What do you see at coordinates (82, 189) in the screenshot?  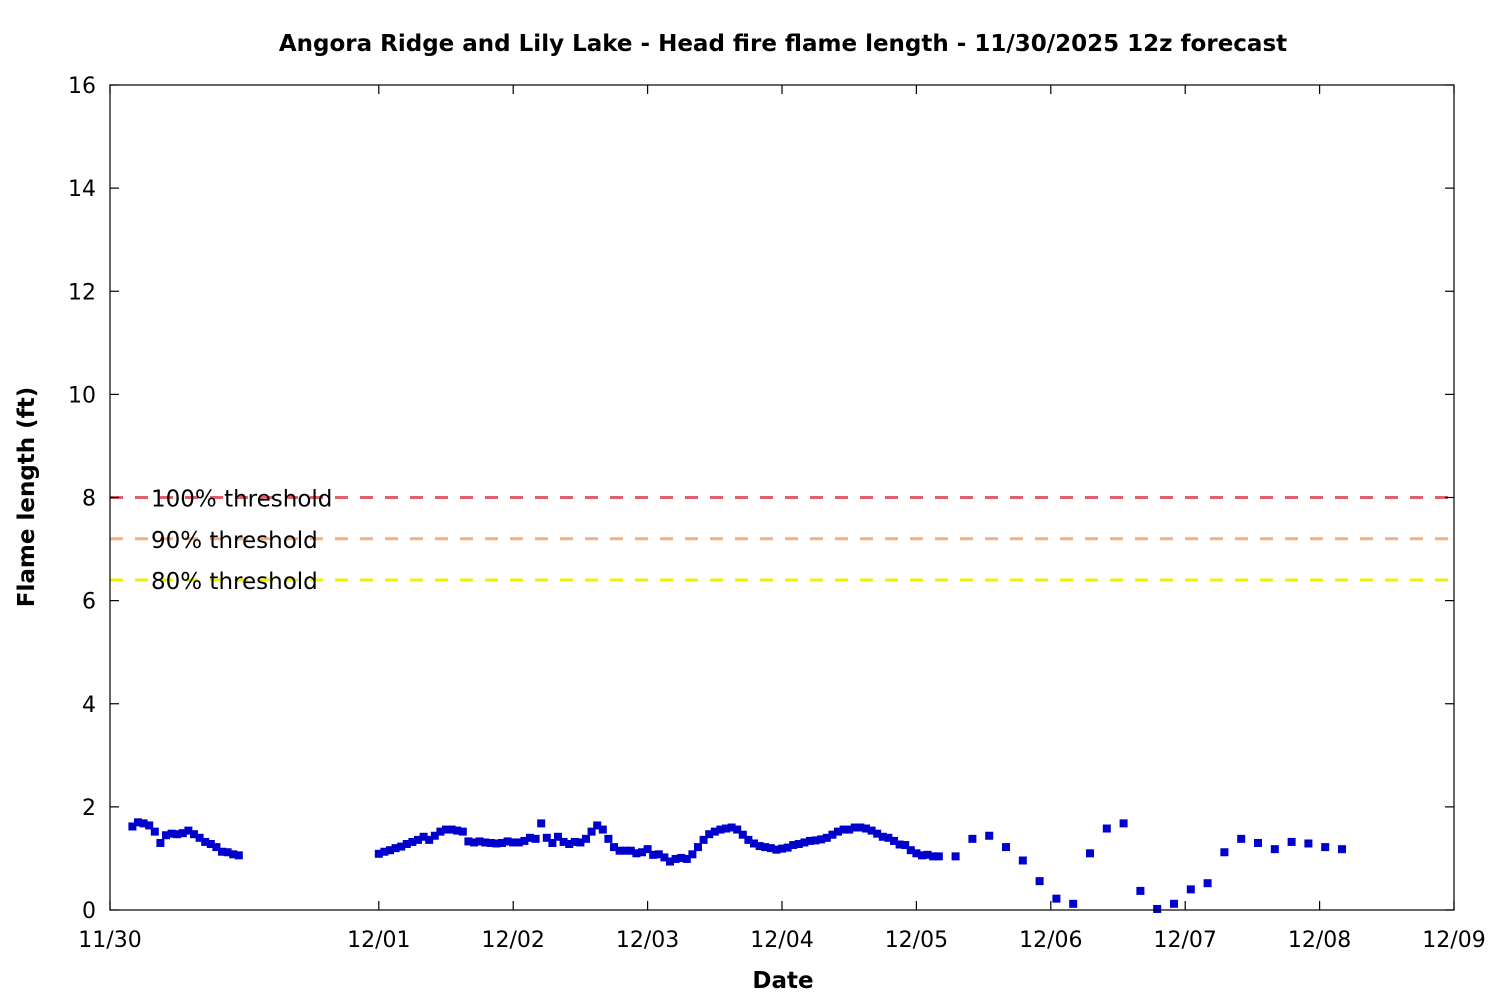 I see `y-tick-label: 14` at bounding box center [82, 189].